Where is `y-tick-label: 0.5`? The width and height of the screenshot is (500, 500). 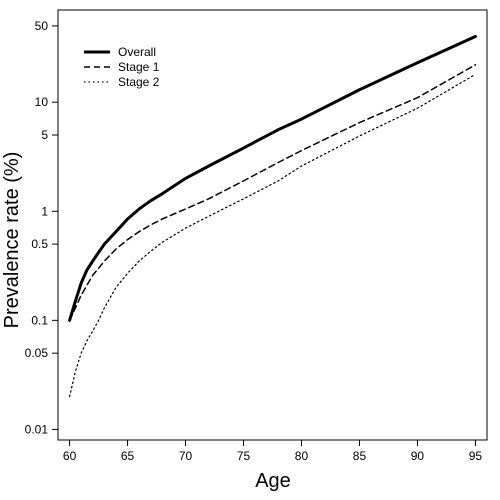
y-tick-label: 0.5 is located at coordinates (39, 244).